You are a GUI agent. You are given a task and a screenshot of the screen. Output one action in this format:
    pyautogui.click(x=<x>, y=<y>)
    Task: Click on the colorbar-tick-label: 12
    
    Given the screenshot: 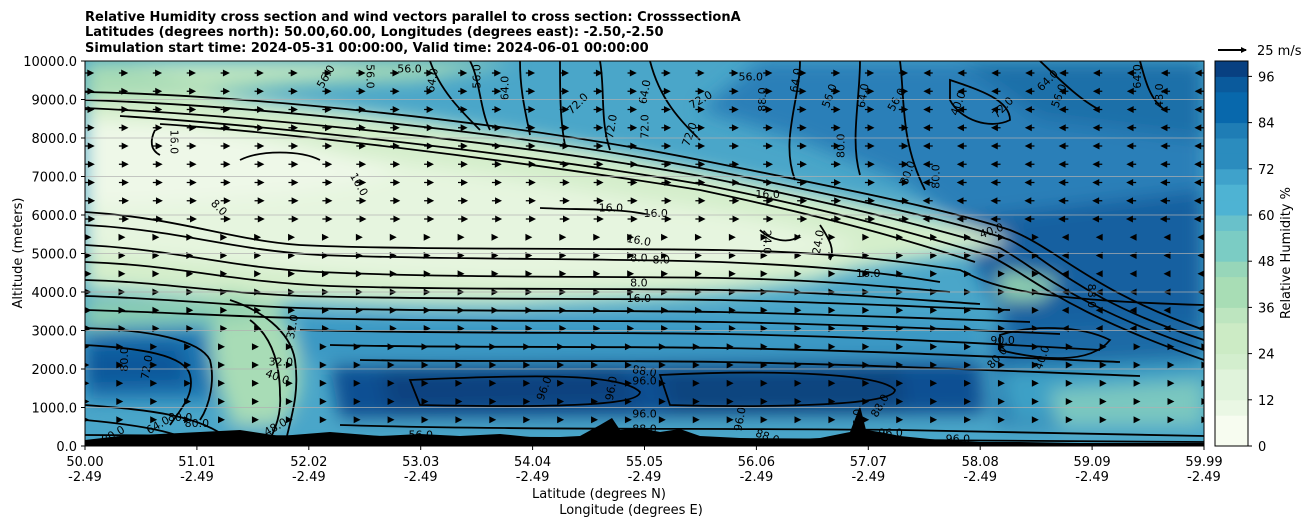 What is the action you would take?
    pyautogui.click(x=1266, y=401)
    